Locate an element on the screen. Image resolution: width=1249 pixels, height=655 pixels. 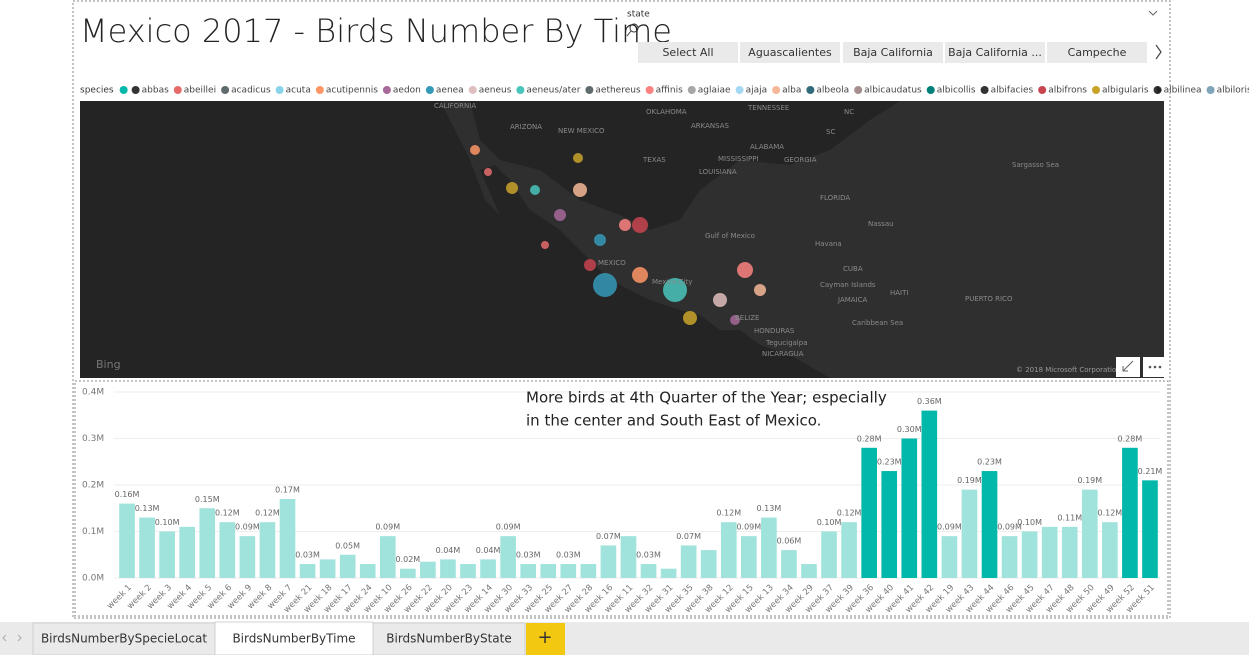
map-label: GEORGIA is located at coordinates (800, 160).